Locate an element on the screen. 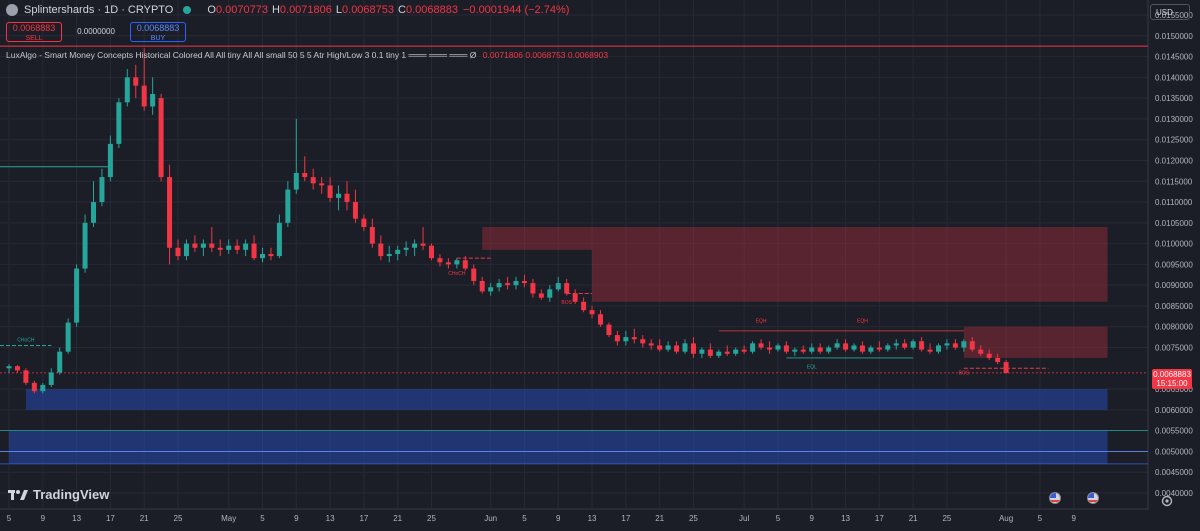 Image resolution: width=1200 pixels, height=531 pixels. y-tick-label: 0.0045000 is located at coordinates (1174, 472).